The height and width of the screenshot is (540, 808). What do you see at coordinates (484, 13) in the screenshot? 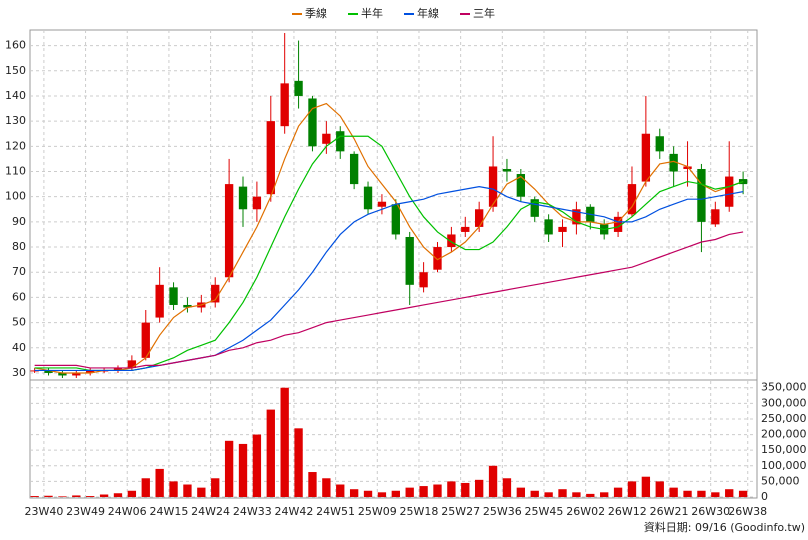
I see `legend-label: 三年` at bounding box center [484, 13].